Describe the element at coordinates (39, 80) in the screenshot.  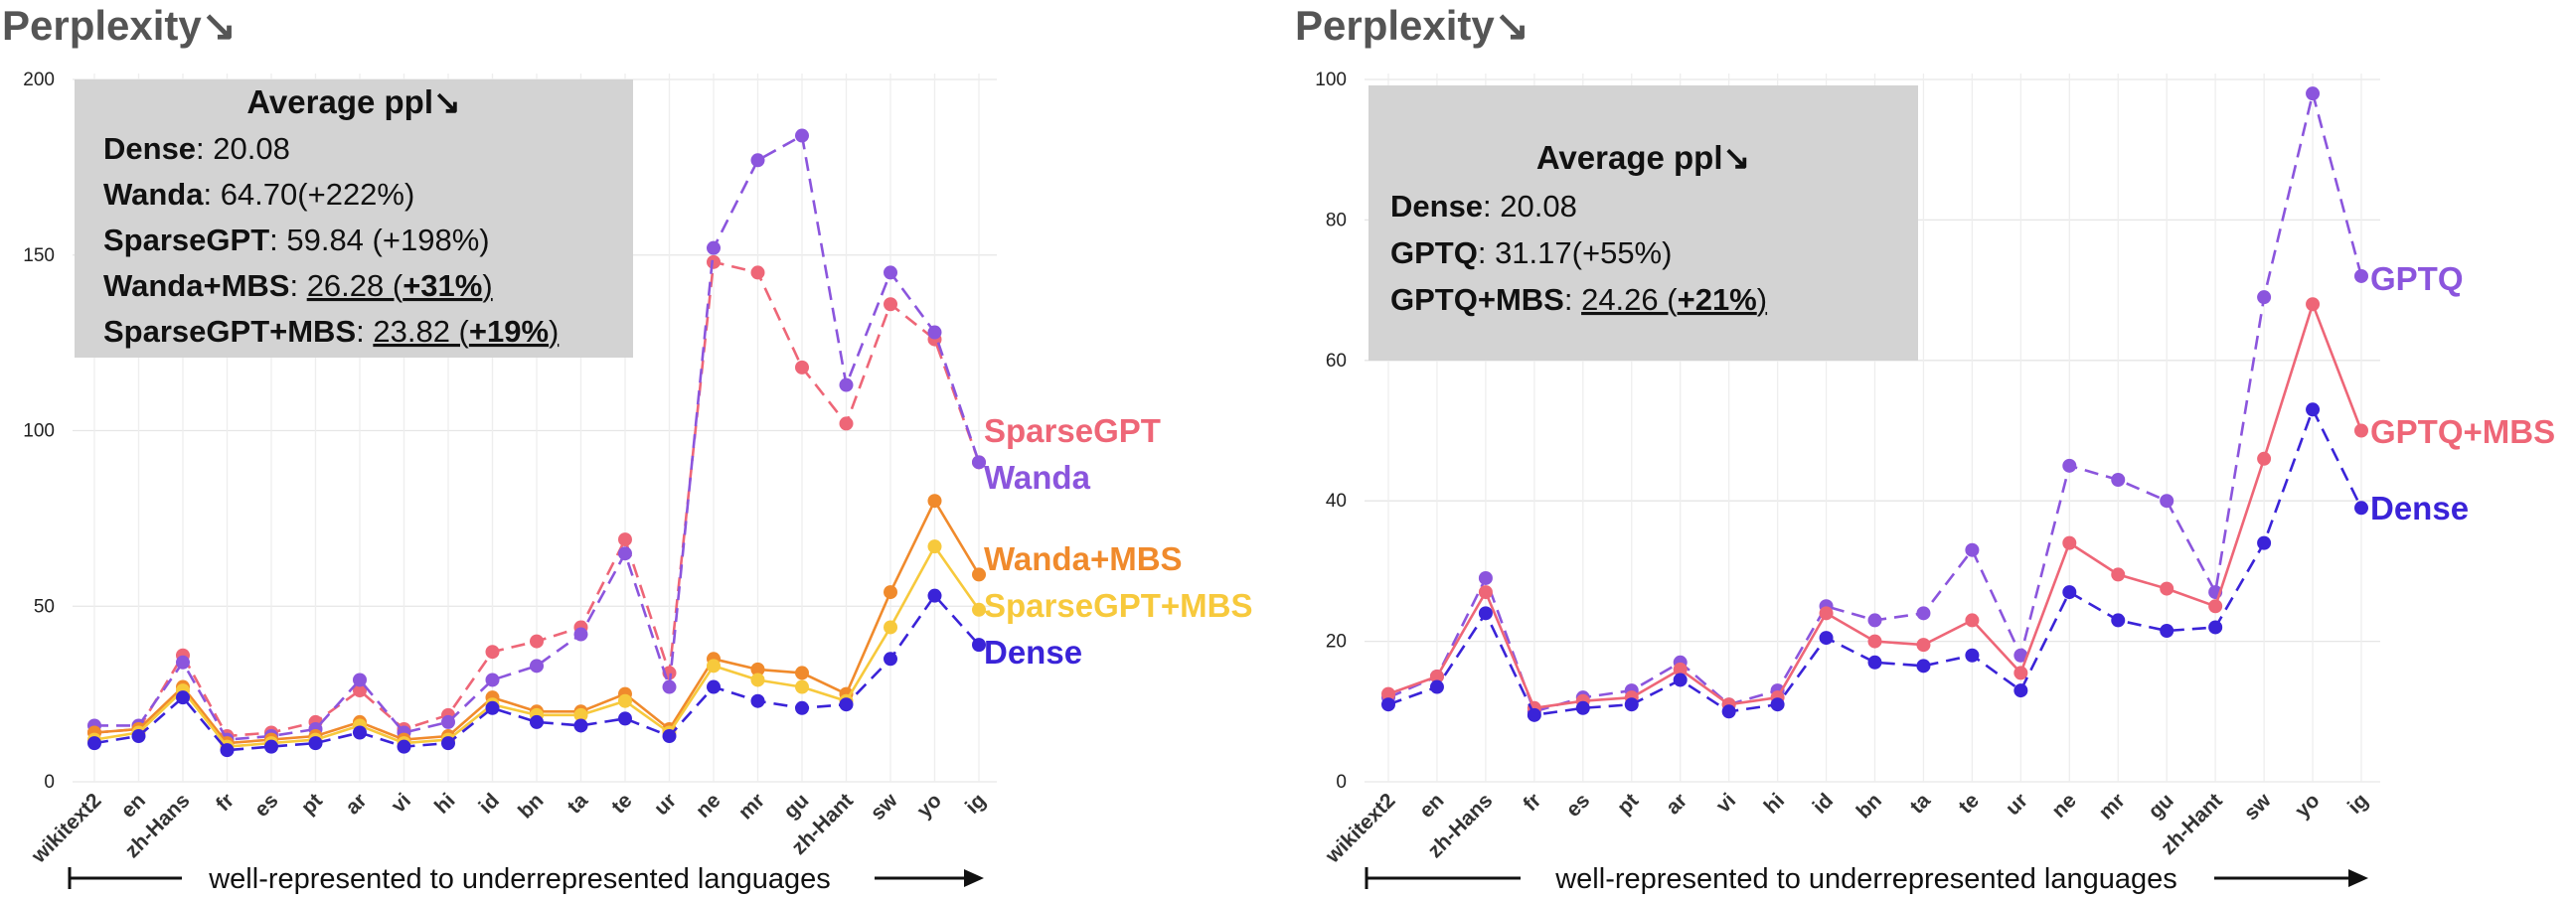
I see `y-tick-label: 200` at that location.